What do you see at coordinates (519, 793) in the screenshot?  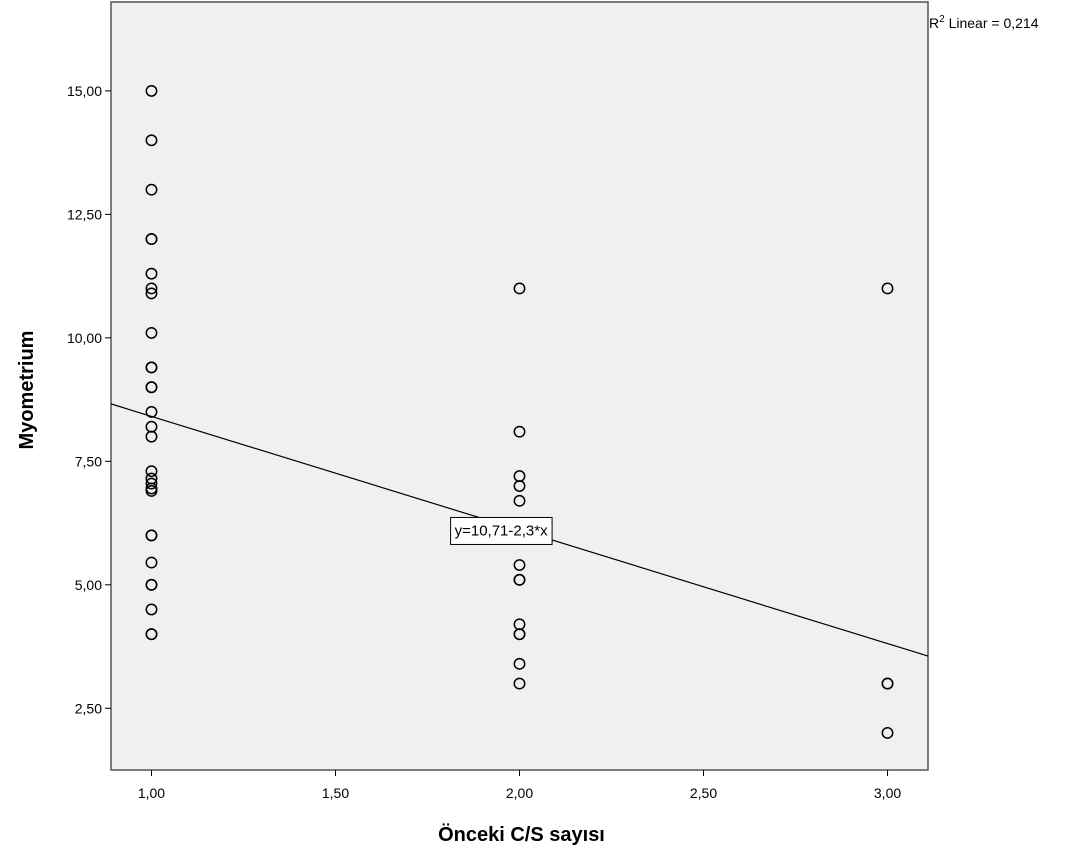 I see `x-tick-label: 2,00` at bounding box center [519, 793].